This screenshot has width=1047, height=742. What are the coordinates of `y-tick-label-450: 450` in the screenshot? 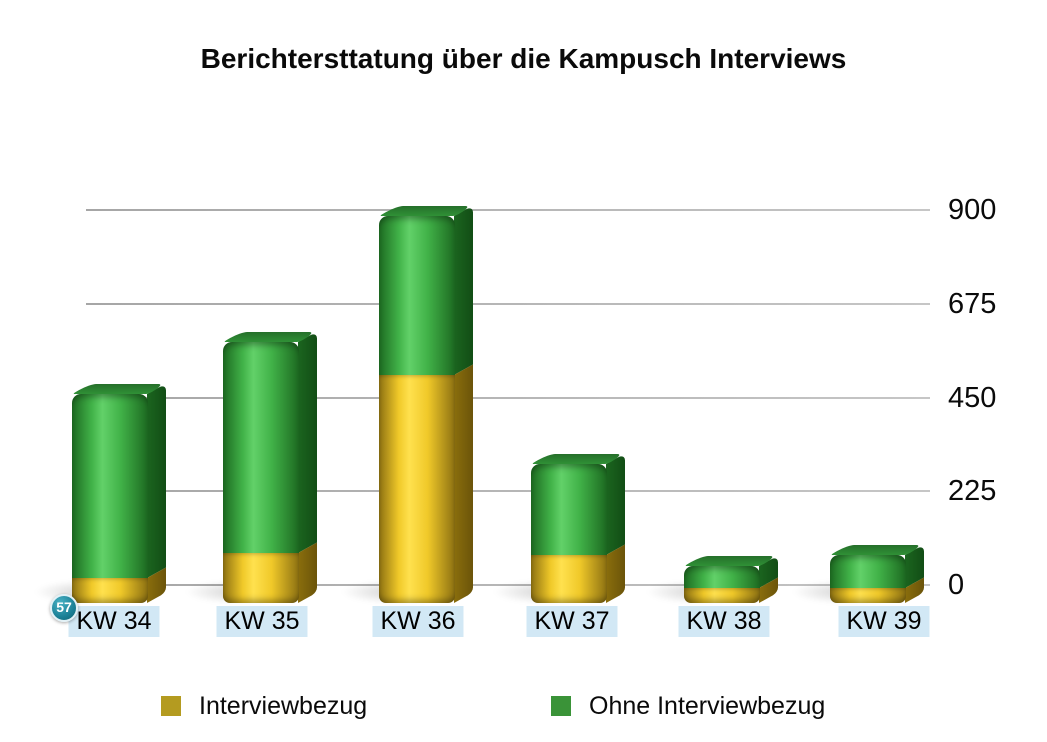 It's located at (972, 397).